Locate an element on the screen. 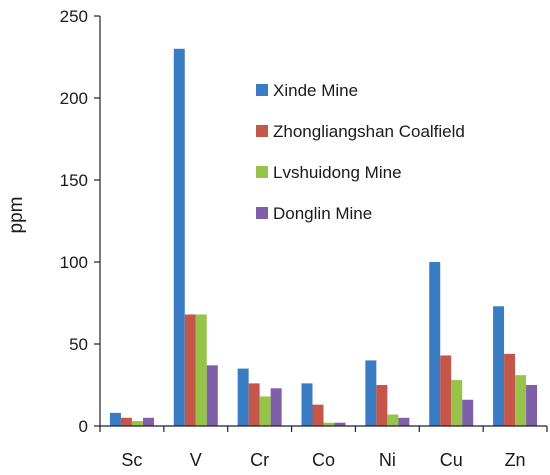  x-category-label: Co is located at coordinates (323, 460).